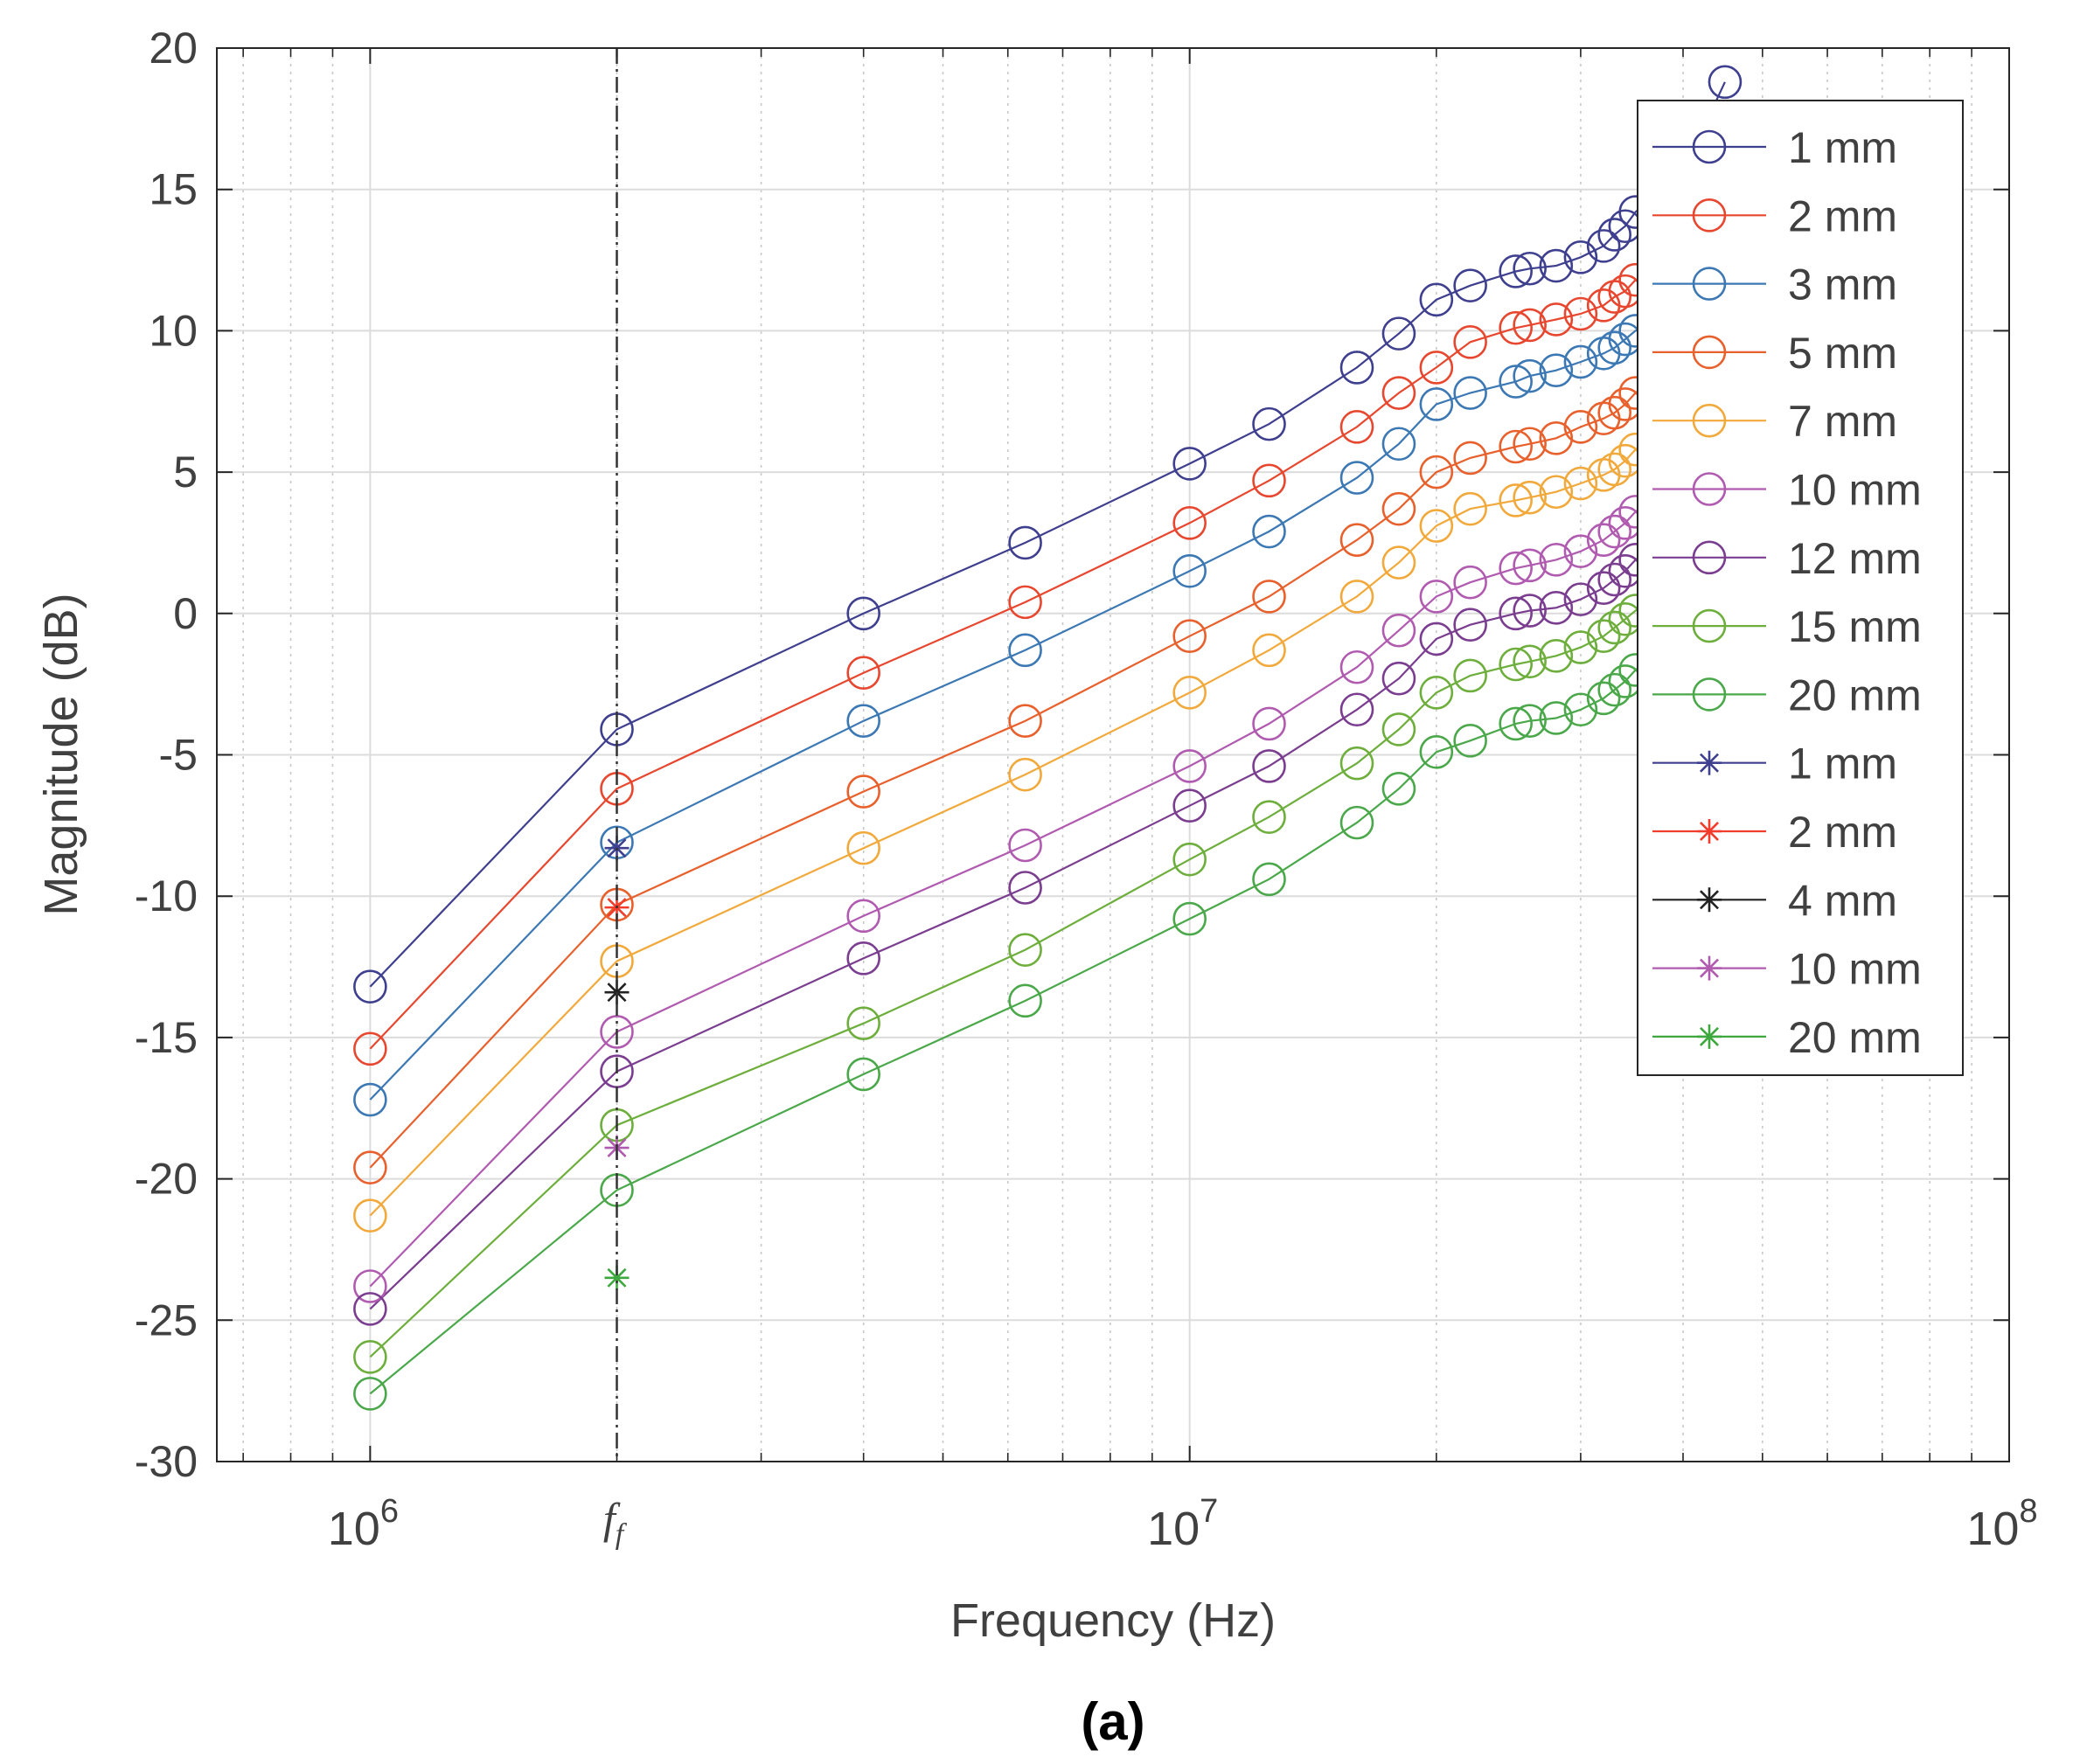 This screenshot has height=1764, width=2073. Describe the element at coordinates (615, 1522) in the screenshot. I see `ff-label: ff` at that location.